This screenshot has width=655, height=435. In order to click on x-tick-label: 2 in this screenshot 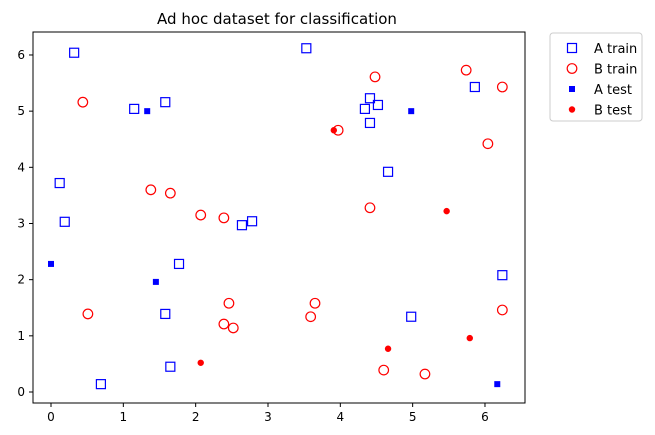, I will do `click(196, 417)`.